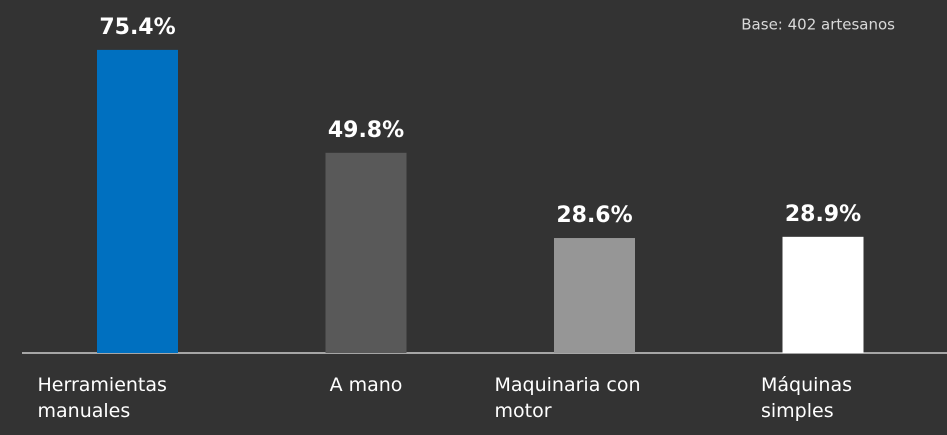 Image resolution: width=947 pixels, height=435 pixels. What do you see at coordinates (807, 398) in the screenshot?
I see `category-label: Máquinas simples` at bounding box center [807, 398].